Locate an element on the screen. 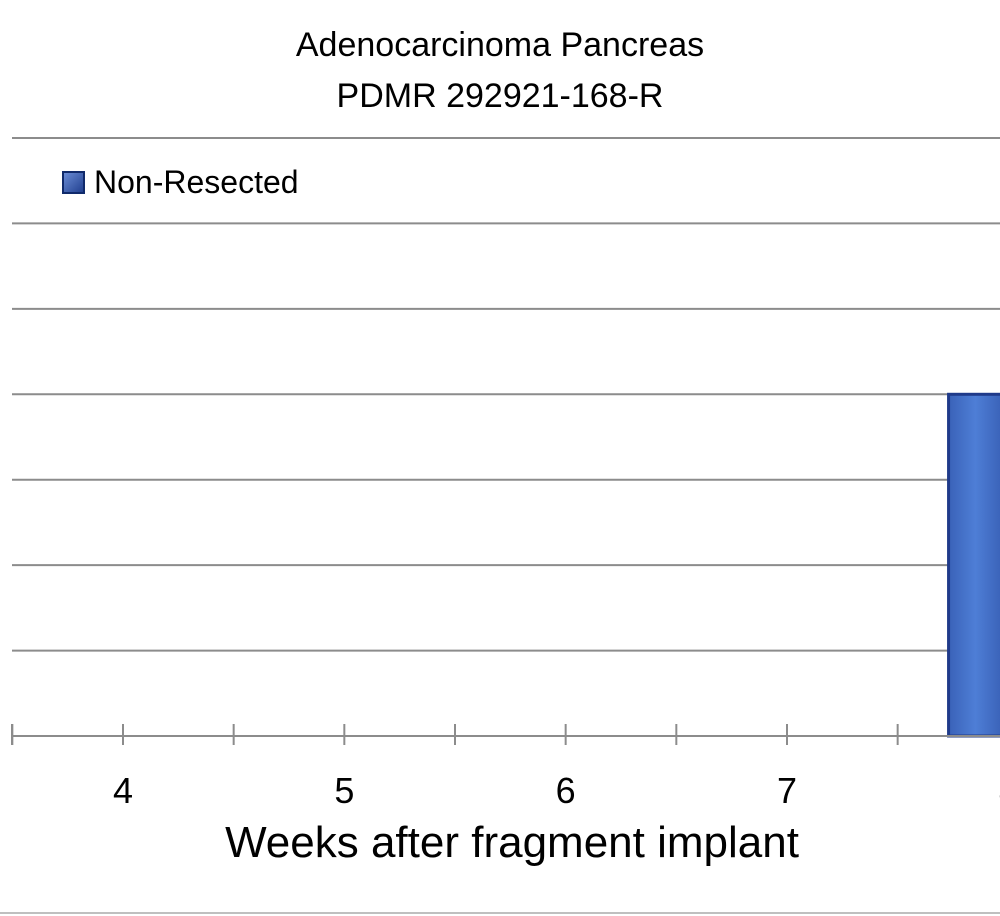  x-tick-label: 7 is located at coordinates (787, 790).